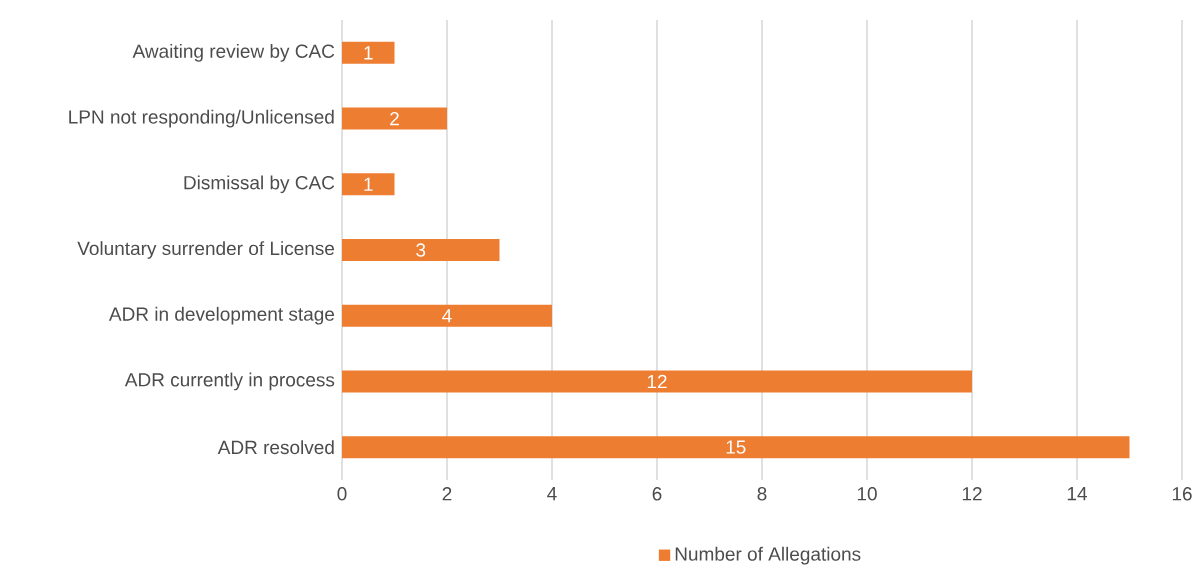  Describe the element at coordinates (259, 184) in the screenshot. I see `y-tick-label: Dismissal by CAC` at that location.